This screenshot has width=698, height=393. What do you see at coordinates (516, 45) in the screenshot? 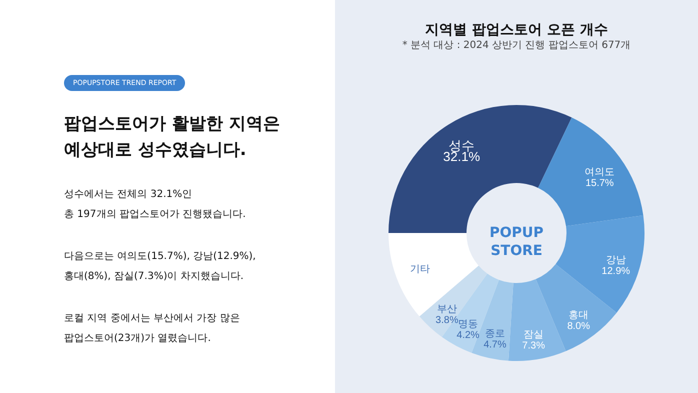
I see `chart-subtitle: * 분석 대상 : 2024 상반기 진행 팝업스토어 677개` at bounding box center [516, 45].